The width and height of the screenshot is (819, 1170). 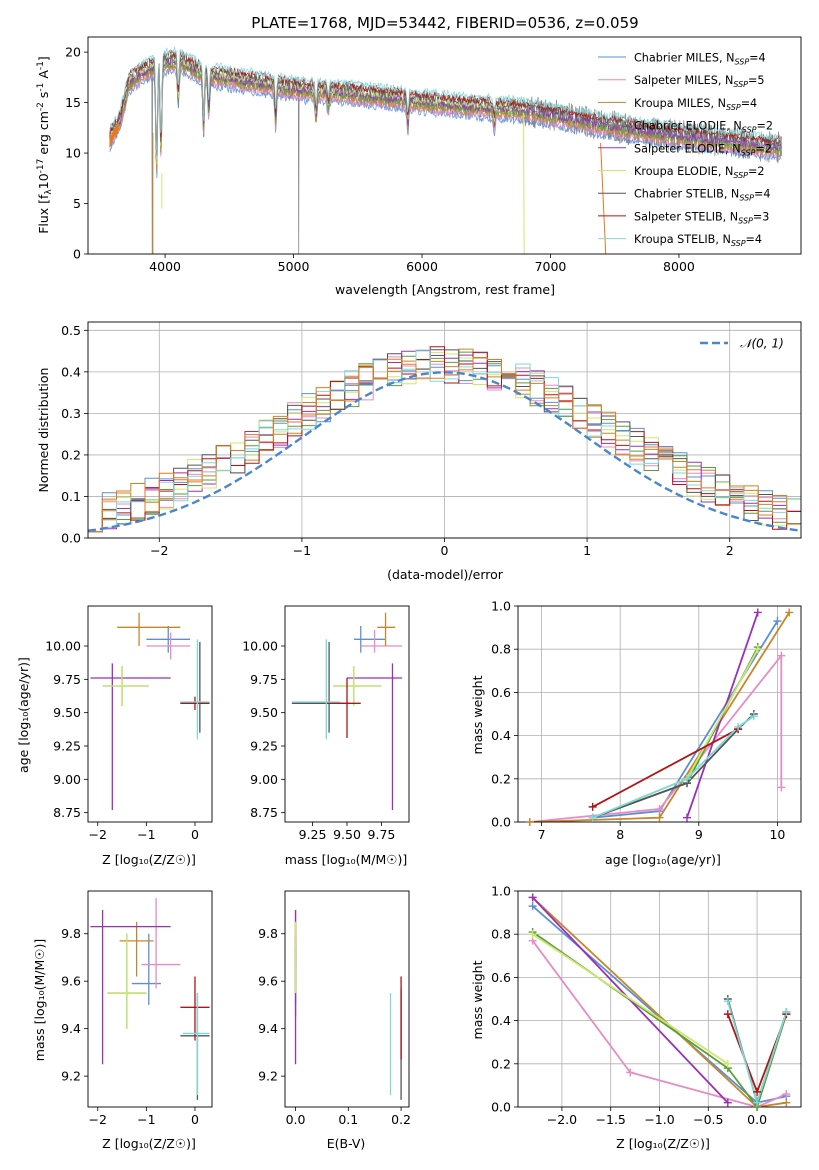 What do you see at coordinates (679, 266) in the screenshot?
I see `p1-xtick-label-4: 8000` at bounding box center [679, 266].